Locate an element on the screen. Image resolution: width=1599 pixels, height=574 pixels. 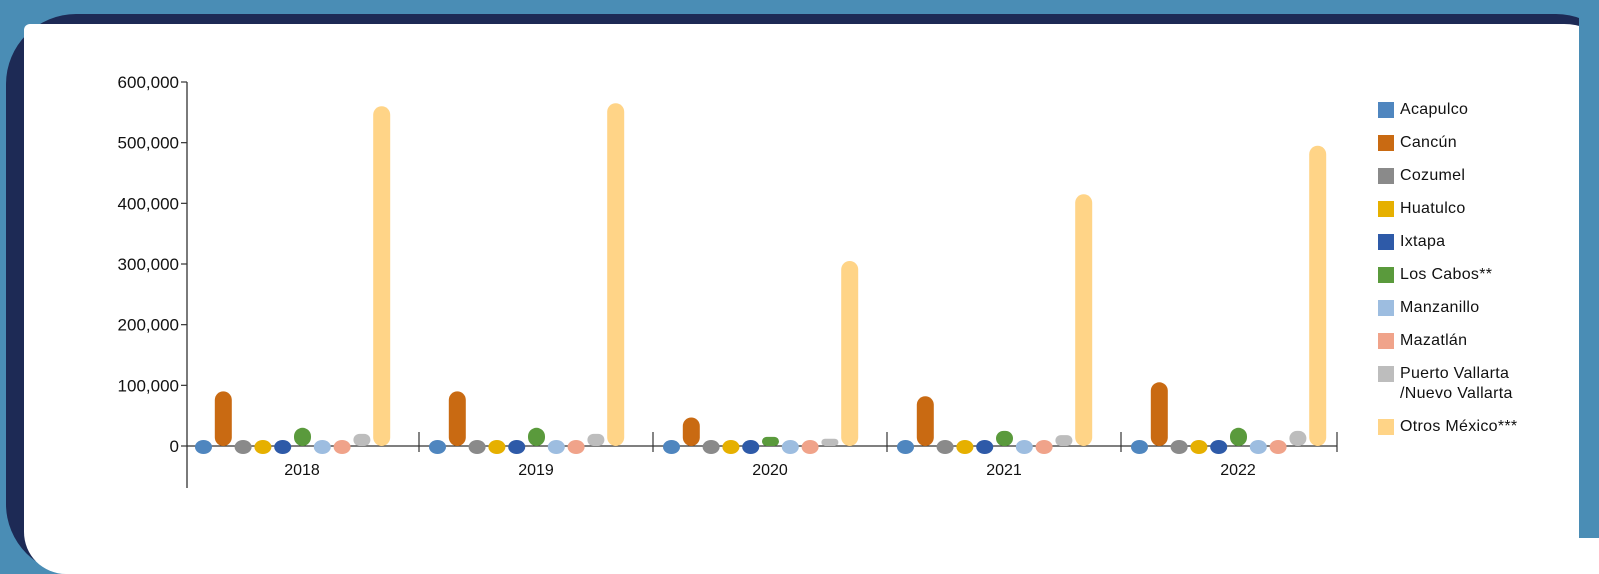
y-tick-label: 500,000 is located at coordinates (148, 143).